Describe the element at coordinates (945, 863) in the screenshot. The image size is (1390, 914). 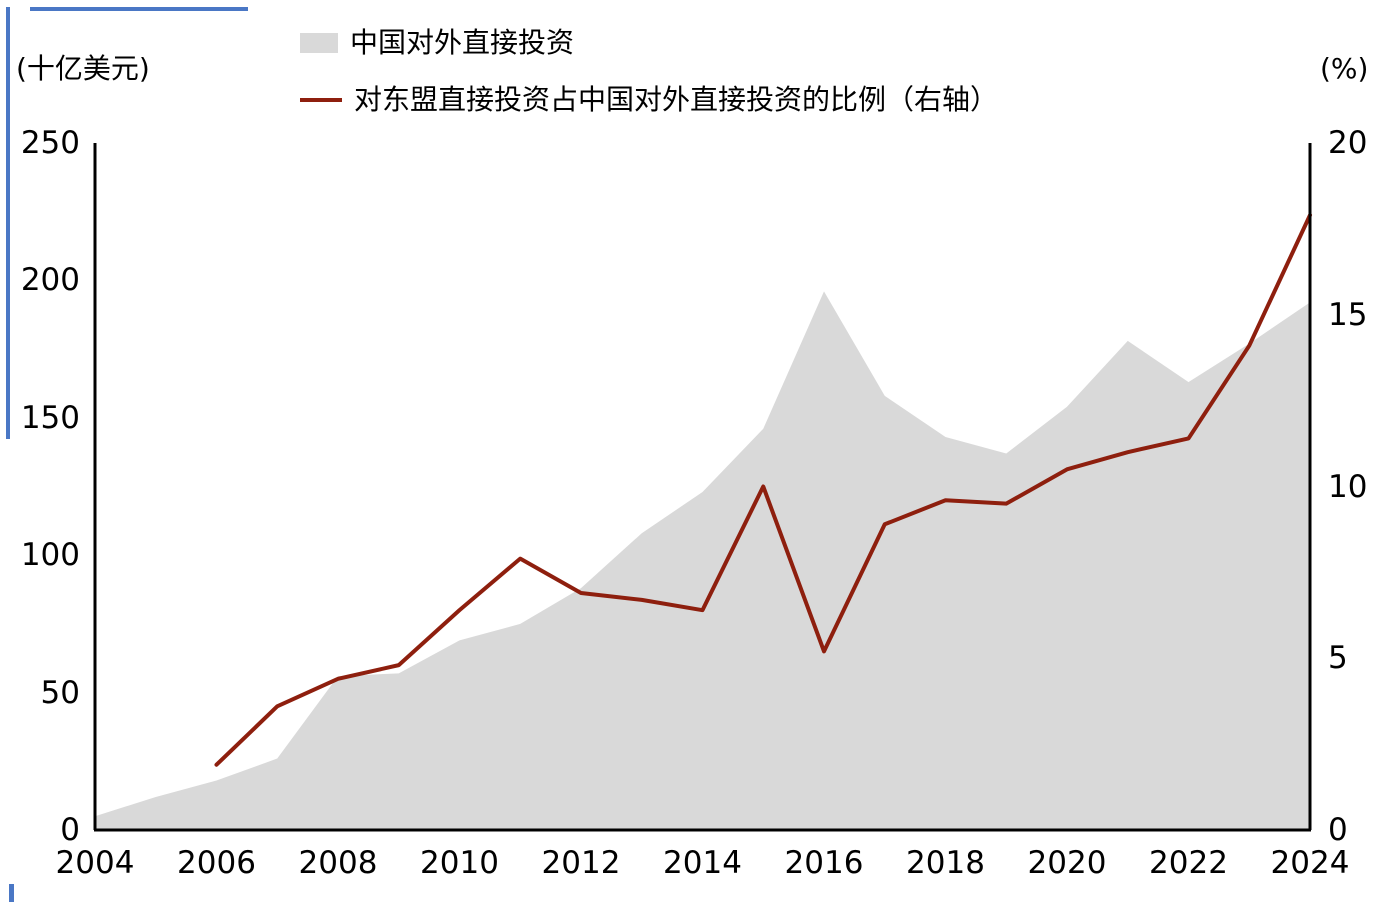
I see `x-axis-tick-label: 2018` at that location.